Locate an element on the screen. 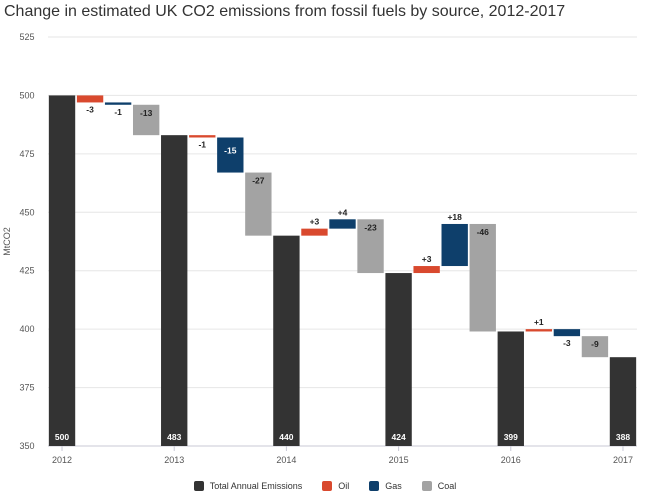 The image size is (650, 497). legend-swatch-total is located at coordinates (198, 486).